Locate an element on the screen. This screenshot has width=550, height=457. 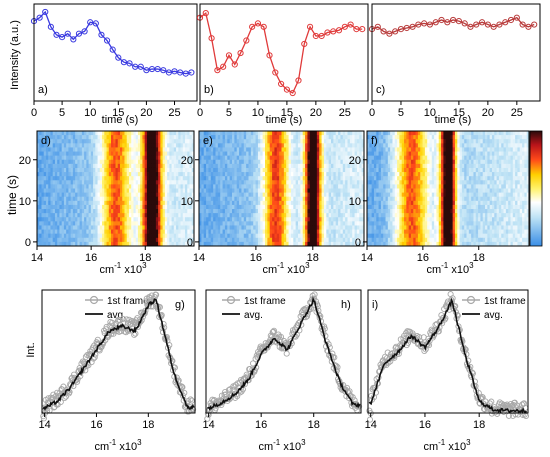
colorbar is located at coordinates (536, 188).